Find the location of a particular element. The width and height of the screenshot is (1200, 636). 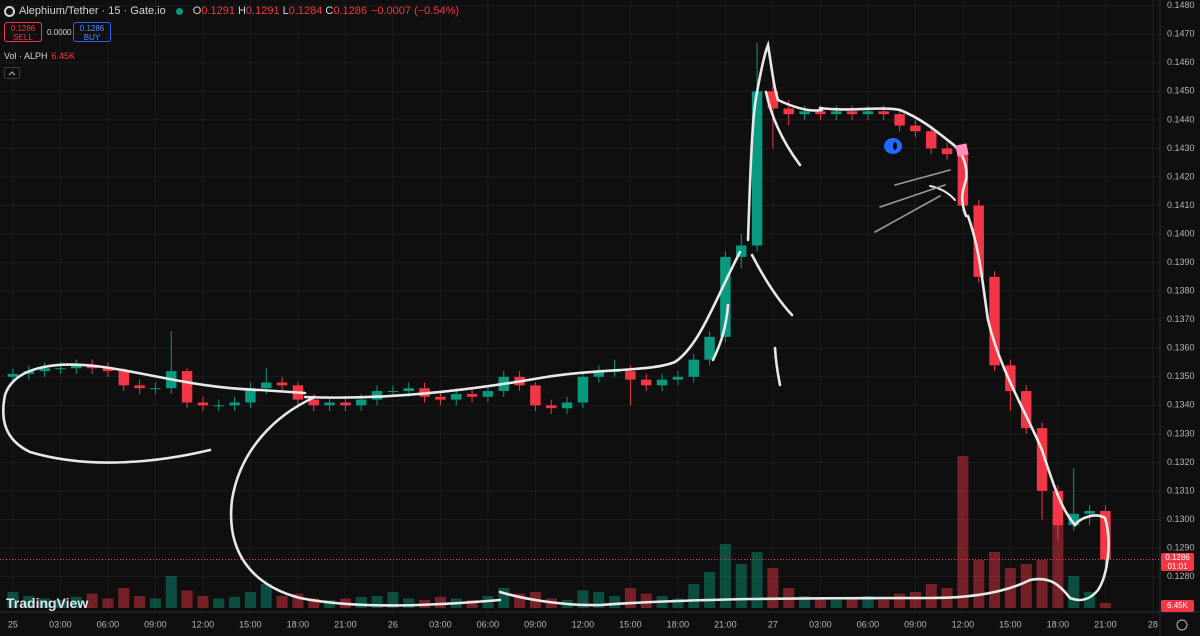

chevron is located at coordinates (12, 73).